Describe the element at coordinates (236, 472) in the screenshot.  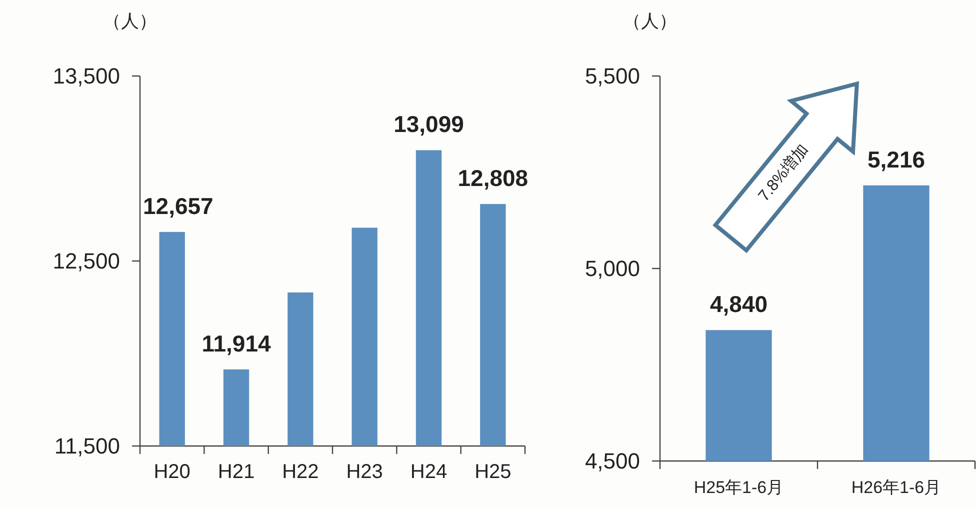
I see `x-tick-label: H21` at that location.